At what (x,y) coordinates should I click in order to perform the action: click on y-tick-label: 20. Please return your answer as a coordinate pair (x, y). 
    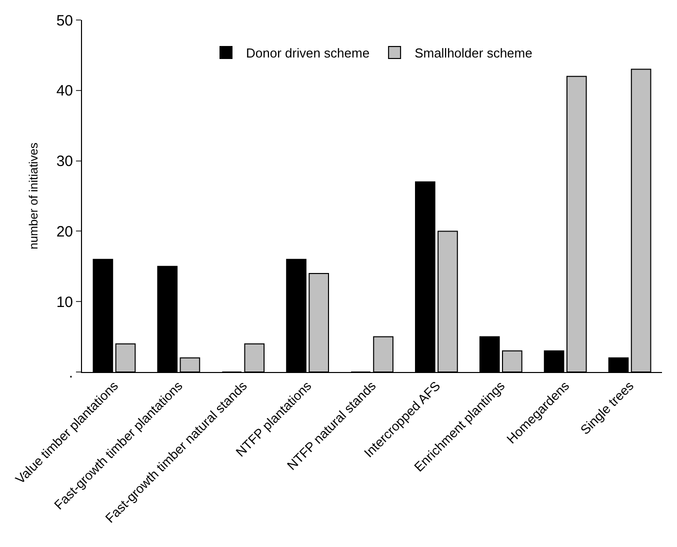
    Looking at the image, I should click on (64, 231).